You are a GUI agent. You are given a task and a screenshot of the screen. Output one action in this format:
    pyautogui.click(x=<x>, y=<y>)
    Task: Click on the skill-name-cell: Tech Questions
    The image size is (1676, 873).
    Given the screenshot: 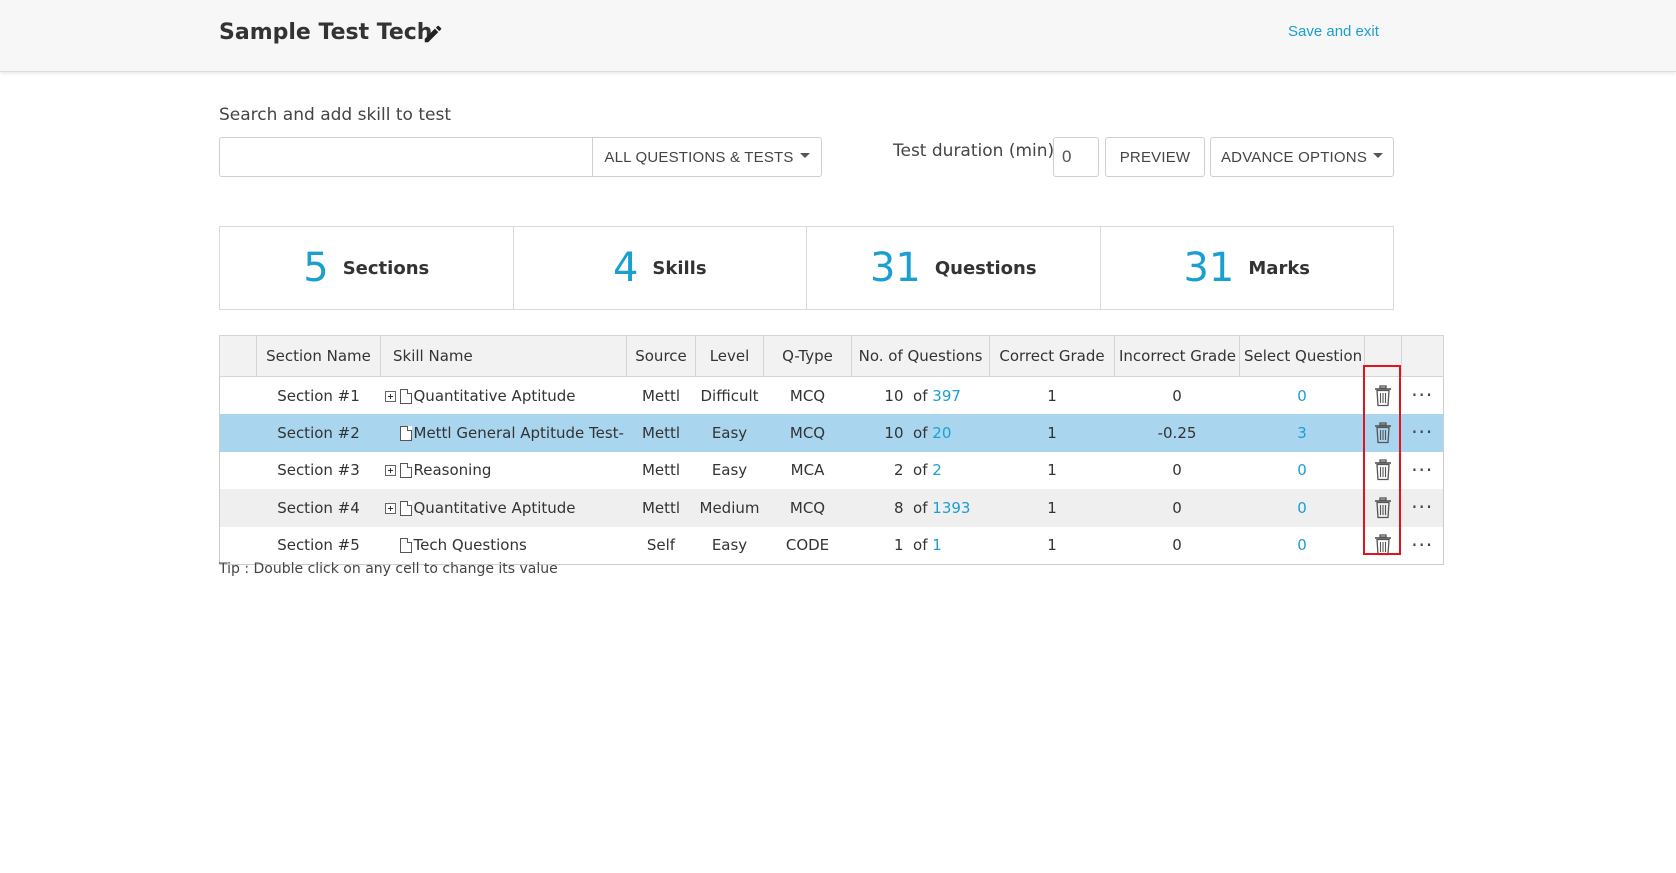 What is the action you would take?
    pyautogui.click(x=504, y=546)
    